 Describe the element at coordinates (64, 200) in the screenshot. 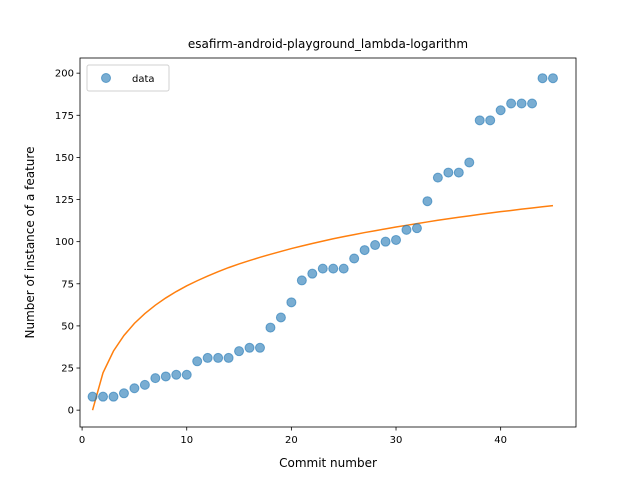

I see `y-tick-label: 125` at that location.